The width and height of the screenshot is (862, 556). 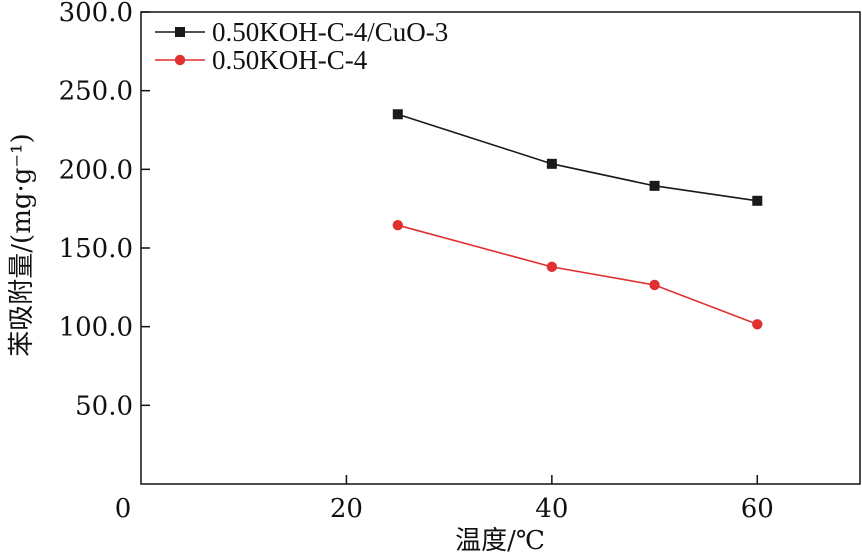 What do you see at coordinates (96, 92) in the screenshot?
I see `y-tick-label: 250.0` at bounding box center [96, 92].